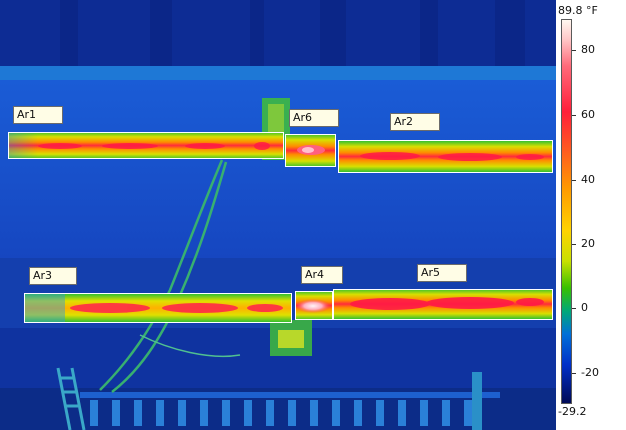  Describe the element at coordinates (158, 308) in the screenshot. I see `area-box-ar3` at that location.